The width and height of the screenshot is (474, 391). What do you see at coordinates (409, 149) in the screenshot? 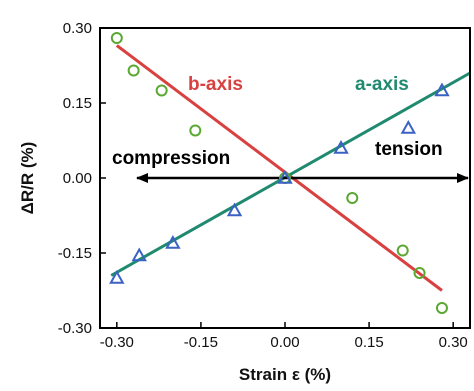
I see `tension-label: tension` at bounding box center [409, 149].